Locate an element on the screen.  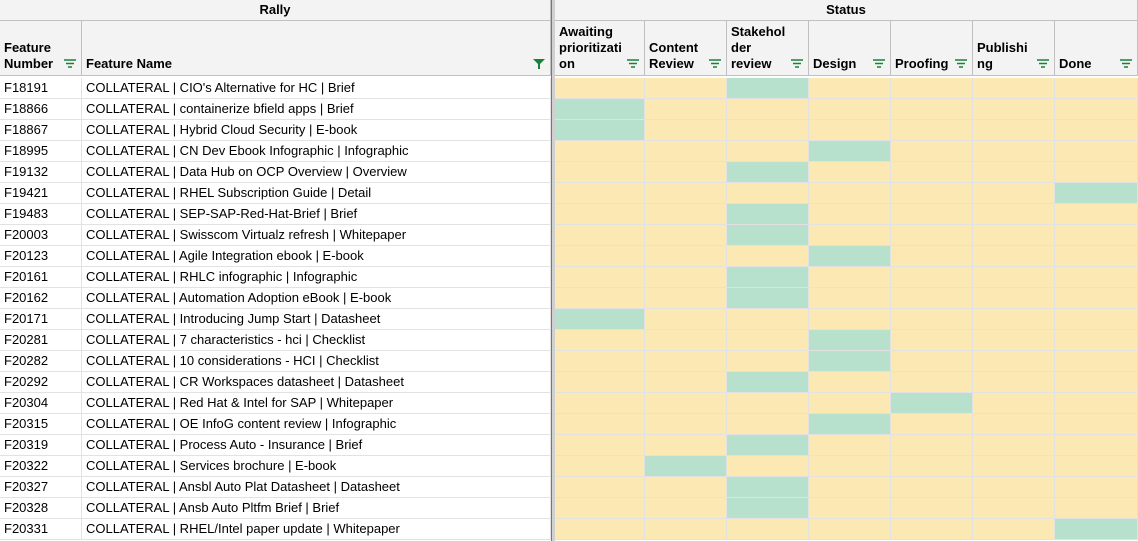
feature-number: F20161 is located at coordinates (41, 277).